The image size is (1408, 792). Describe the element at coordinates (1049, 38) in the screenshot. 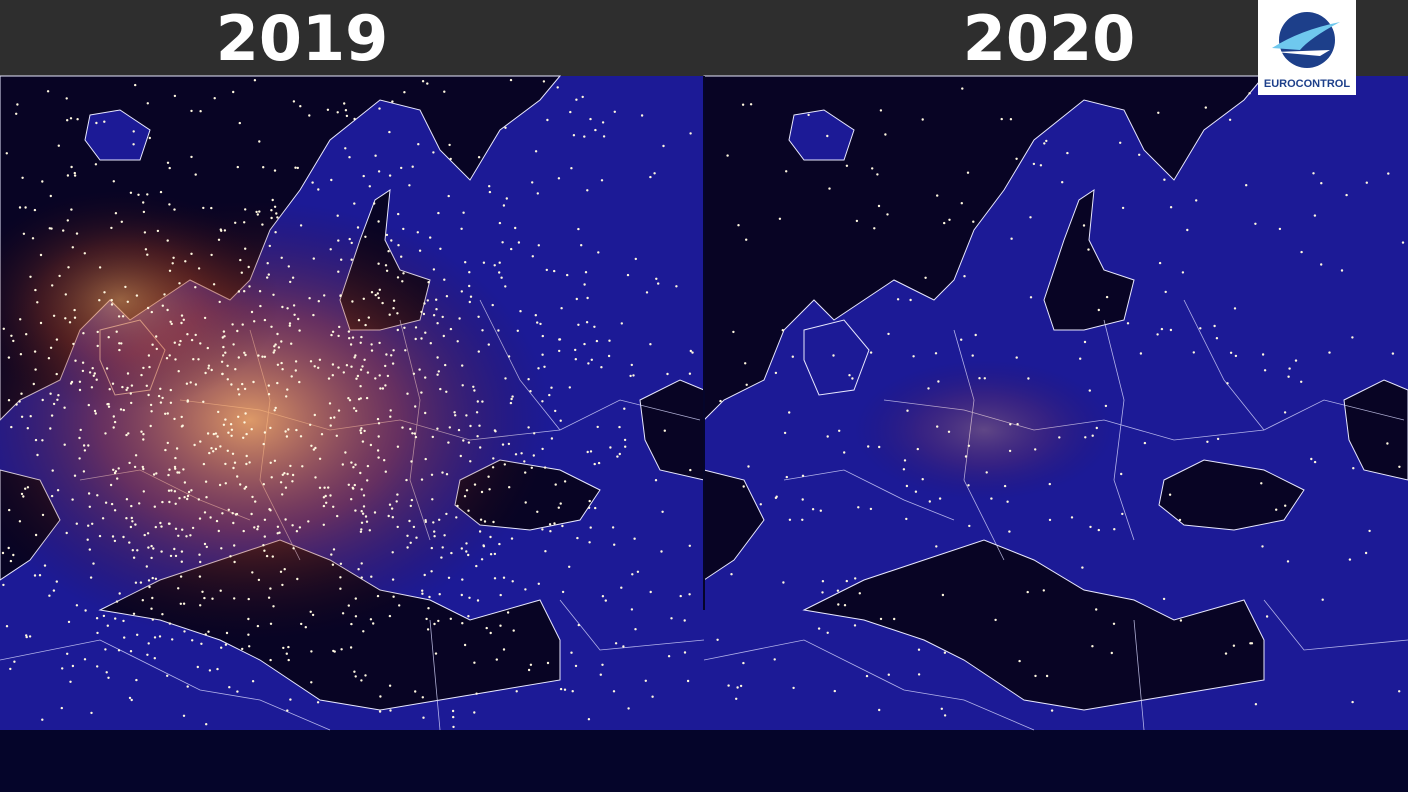

I see `right-title: 2020` at that location.